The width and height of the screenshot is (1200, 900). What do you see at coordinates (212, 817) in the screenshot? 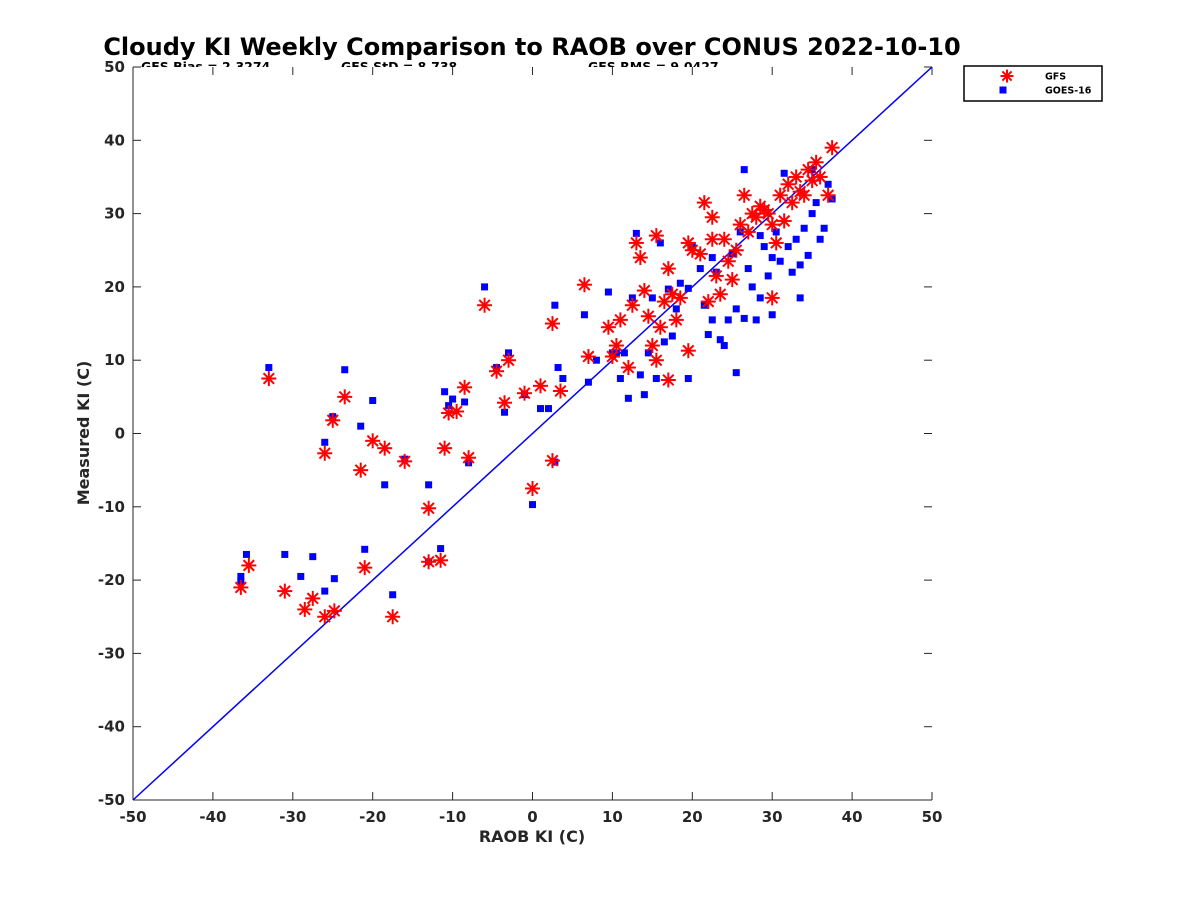
I see `x-tick-label: -40` at bounding box center [212, 817].